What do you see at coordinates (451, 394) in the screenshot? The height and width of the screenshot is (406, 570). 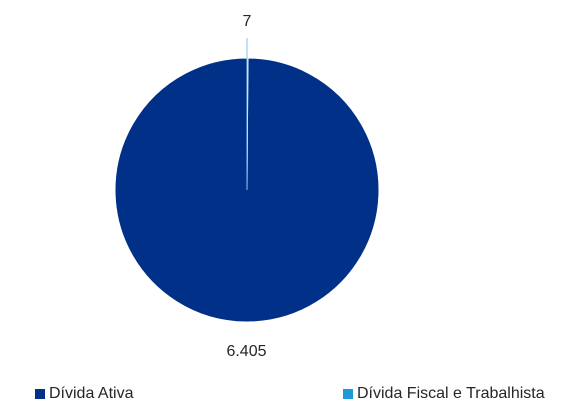 I see `legend-label-divida-fiscal: Dívida Fiscal e Trabalhista` at bounding box center [451, 394].